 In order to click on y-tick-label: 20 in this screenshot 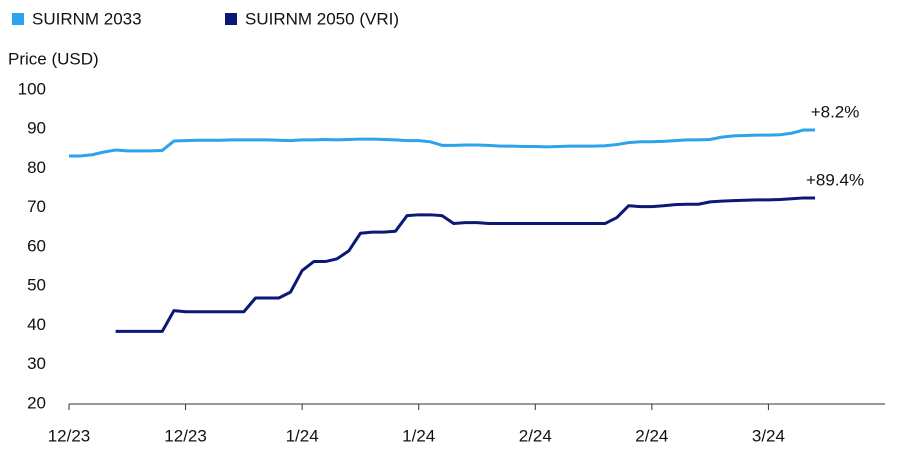, I will do `click(36, 402)`.